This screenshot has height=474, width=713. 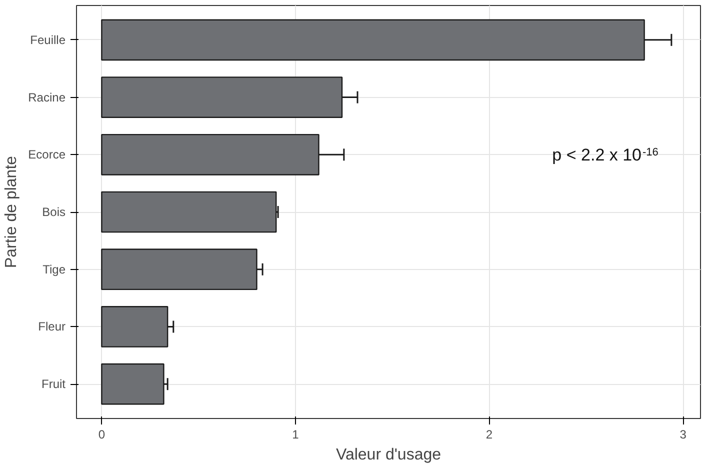 I want to click on x-axis-title: Valeur d'usage, so click(x=389, y=455).